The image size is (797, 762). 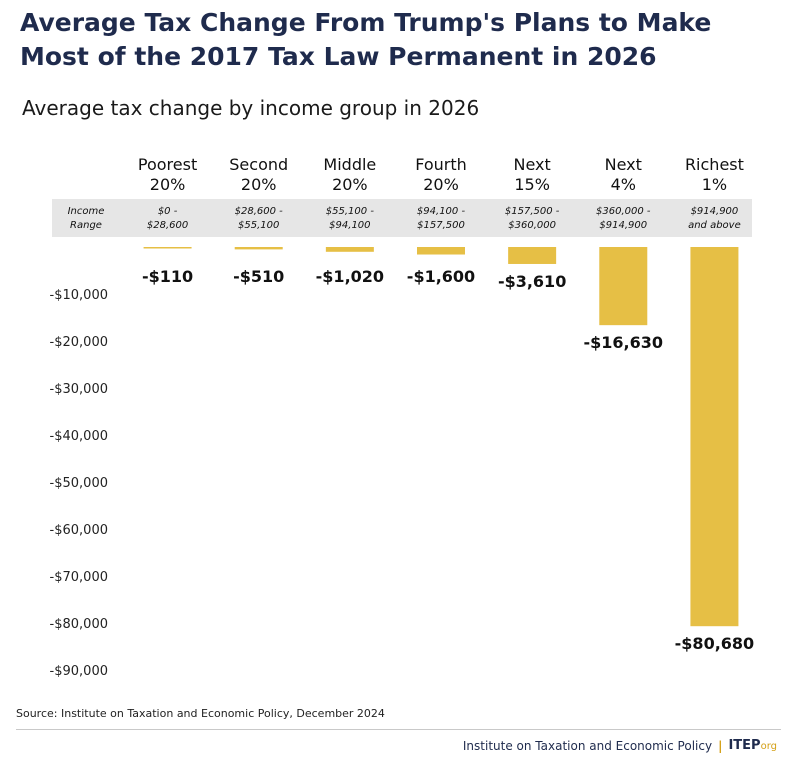 I want to click on category-label-3-line1: Middle, so click(x=349, y=164).